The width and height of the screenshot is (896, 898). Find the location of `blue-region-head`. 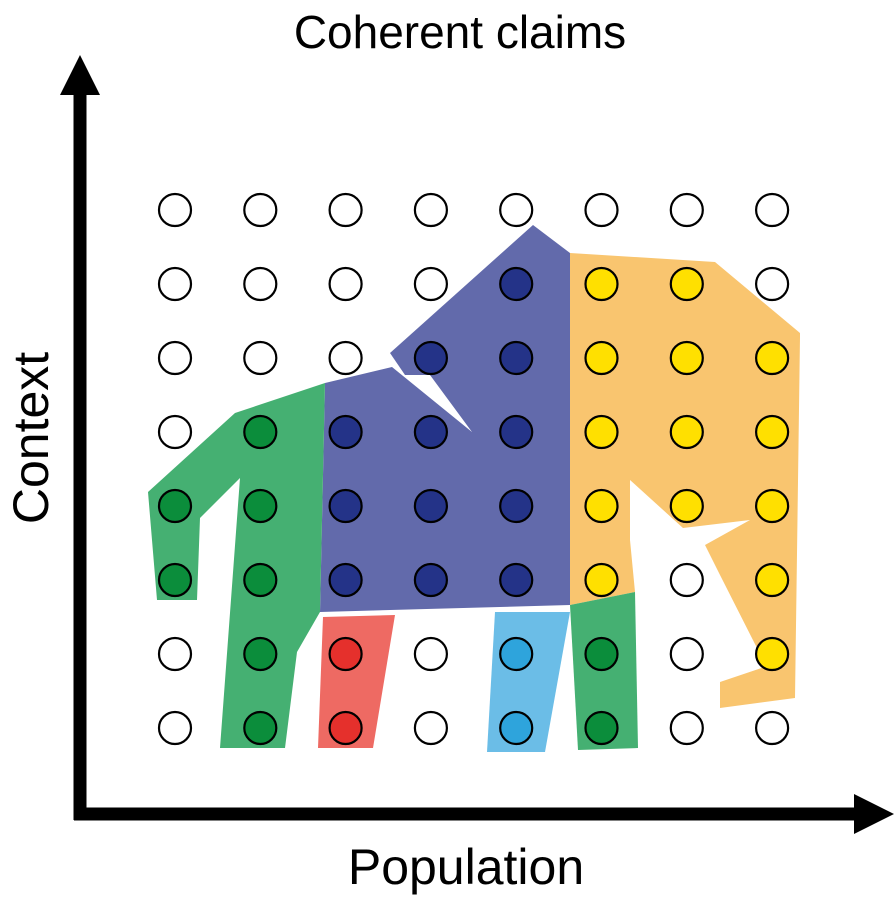

blue-region-head is located at coordinates (480, 300).